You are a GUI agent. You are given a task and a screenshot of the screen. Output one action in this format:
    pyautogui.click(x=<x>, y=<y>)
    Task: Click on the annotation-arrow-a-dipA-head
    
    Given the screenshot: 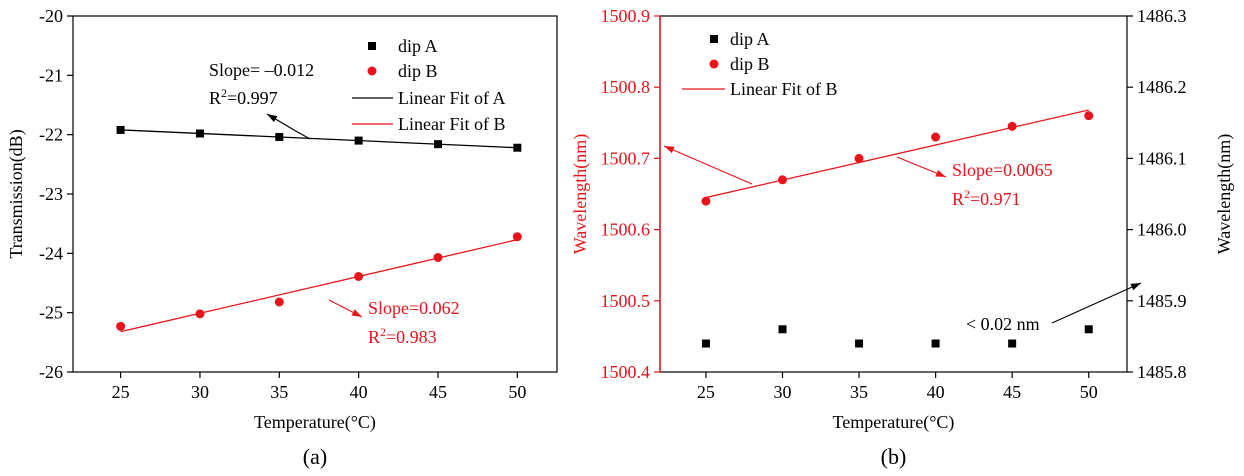 What is the action you would take?
    pyautogui.click(x=272, y=118)
    